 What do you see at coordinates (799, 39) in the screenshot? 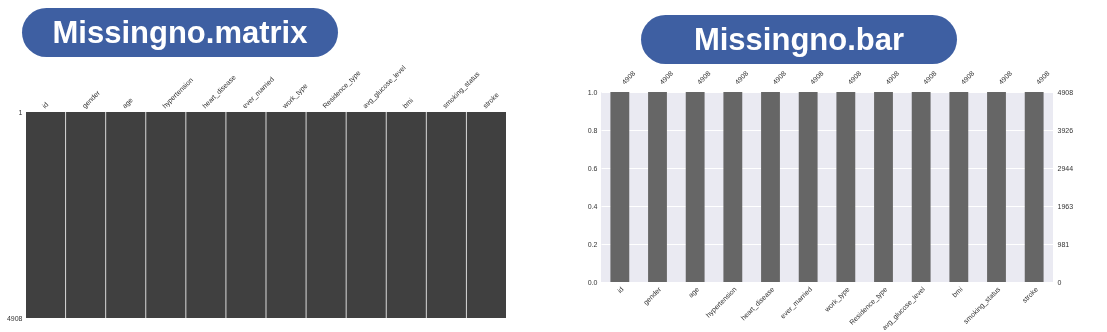
I see `chart-title: Missingno.bar` at bounding box center [799, 39].